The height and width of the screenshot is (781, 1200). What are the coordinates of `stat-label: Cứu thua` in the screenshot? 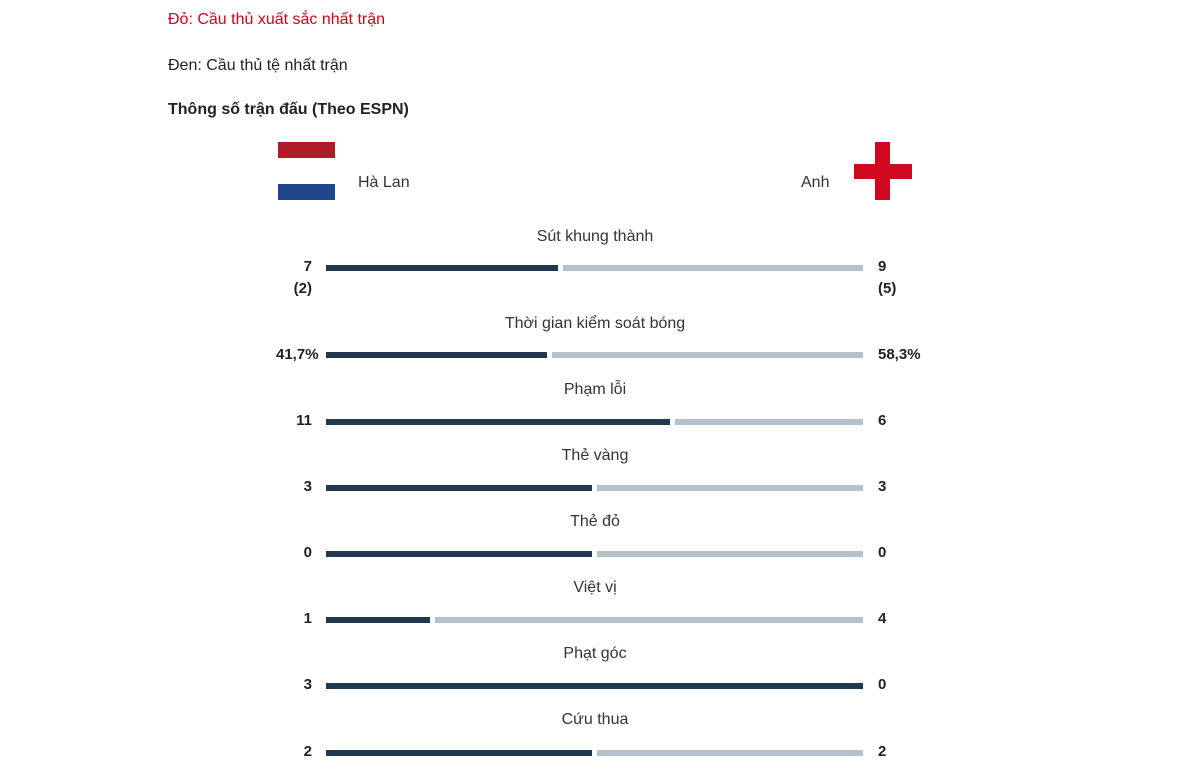 It's located at (595, 719).